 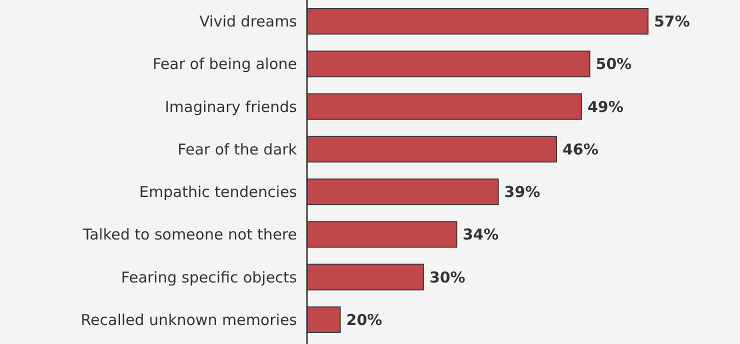 I want to click on y-tick-label: Imaginary friends, so click(x=231, y=107).